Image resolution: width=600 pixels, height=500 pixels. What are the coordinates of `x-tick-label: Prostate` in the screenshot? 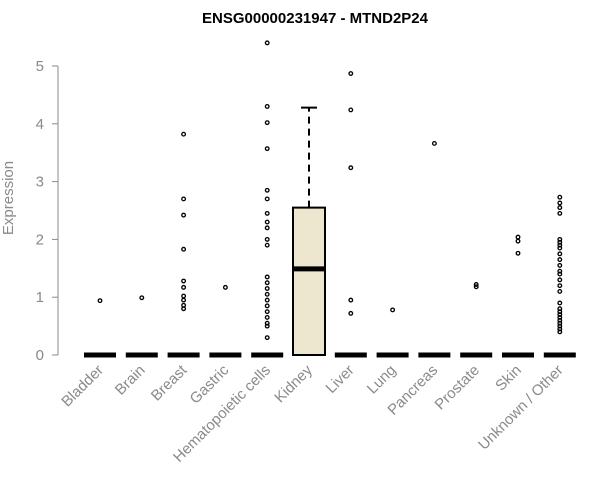 It's located at (457, 388).